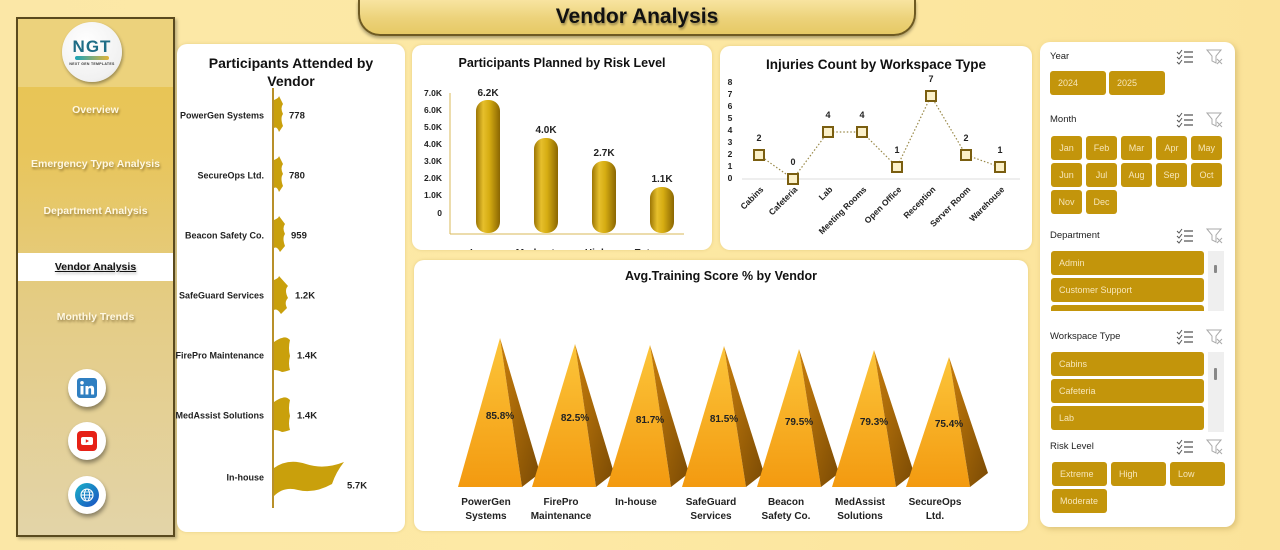 This screenshot has height=550, width=1280. What do you see at coordinates (224, 235) in the screenshot?
I see `bar-label: Beacon Safety Co.` at bounding box center [224, 235].